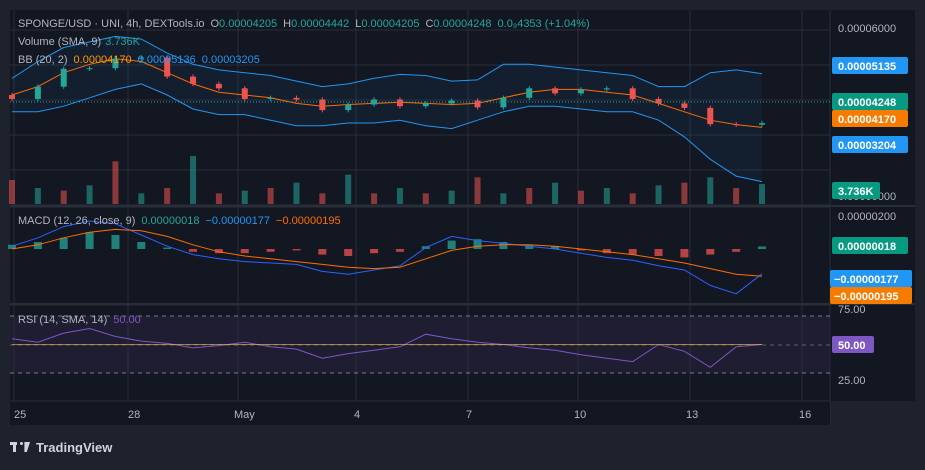 The height and width of the screenshot is (470, 925). What do you see at coordinates (244, 415) in the screenshot?
I see `time-label: May` at bounding box center [244, 415].